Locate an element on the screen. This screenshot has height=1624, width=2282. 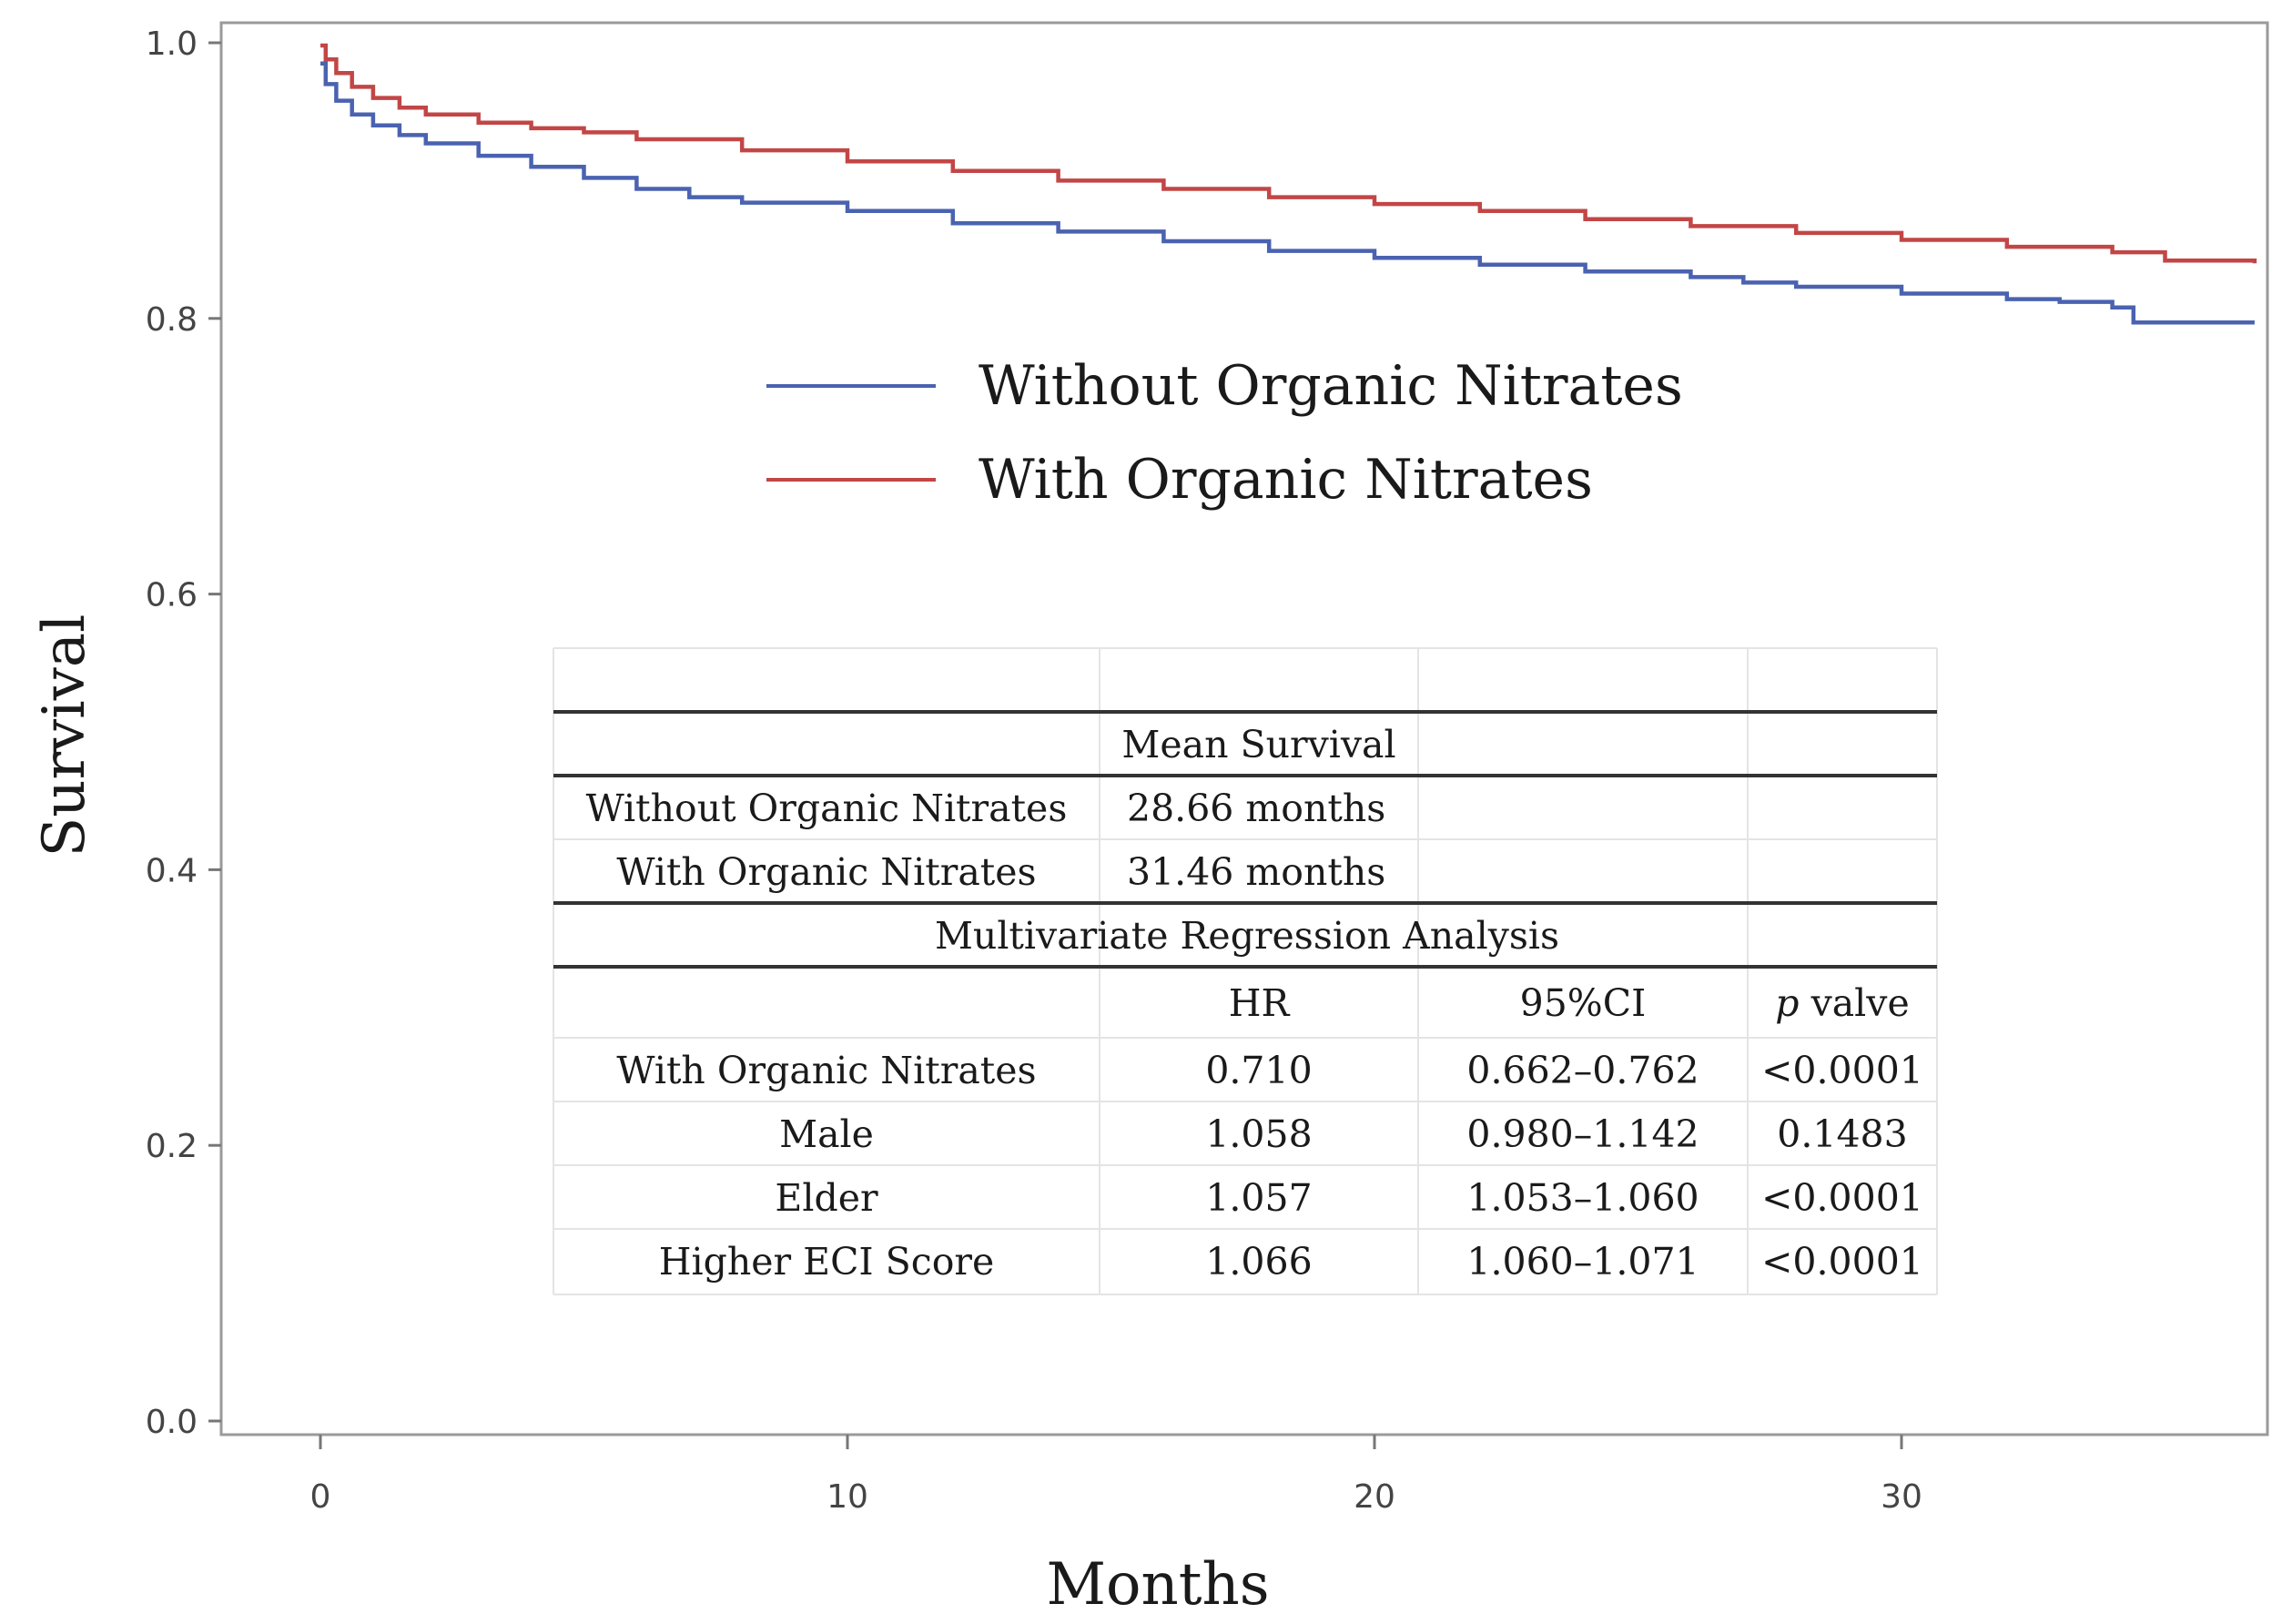
table-col-ci: 95%CI is located at coordinates (1583, 1003).